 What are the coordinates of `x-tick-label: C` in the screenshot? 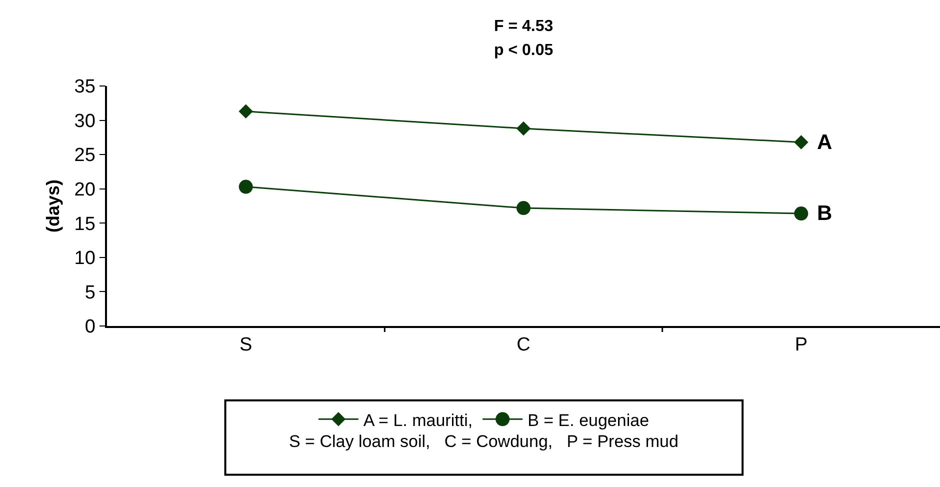 It's located at (523, 345).